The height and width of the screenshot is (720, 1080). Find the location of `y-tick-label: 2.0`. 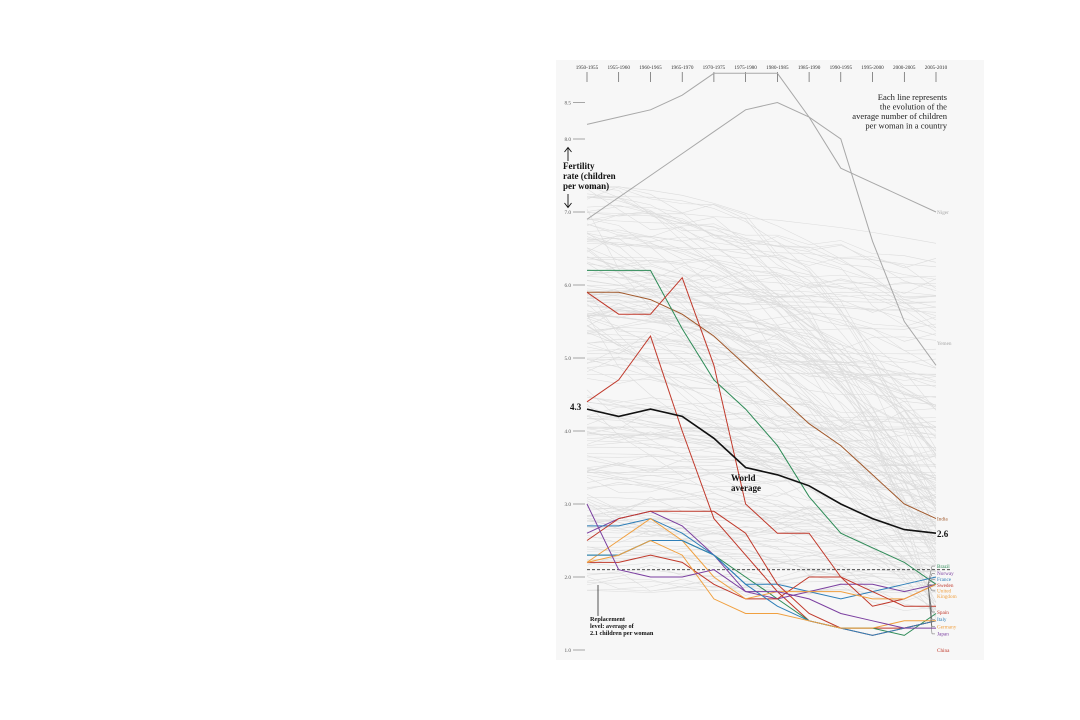

y-tick-label: 2.0 is located at coordinates (568, 578).